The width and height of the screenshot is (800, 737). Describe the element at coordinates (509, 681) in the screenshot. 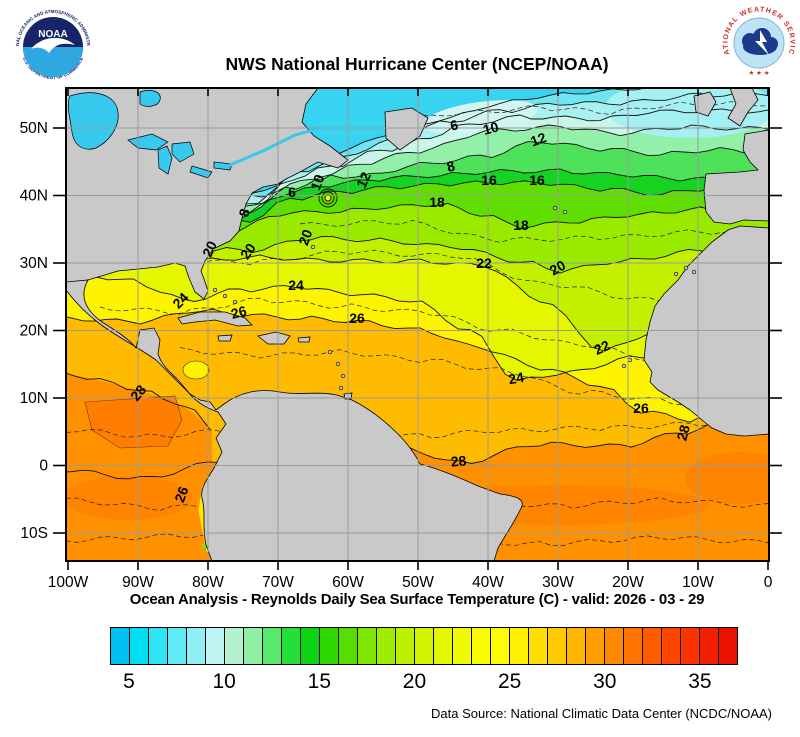

I see `colorbar-tick-label: 25` at that location.